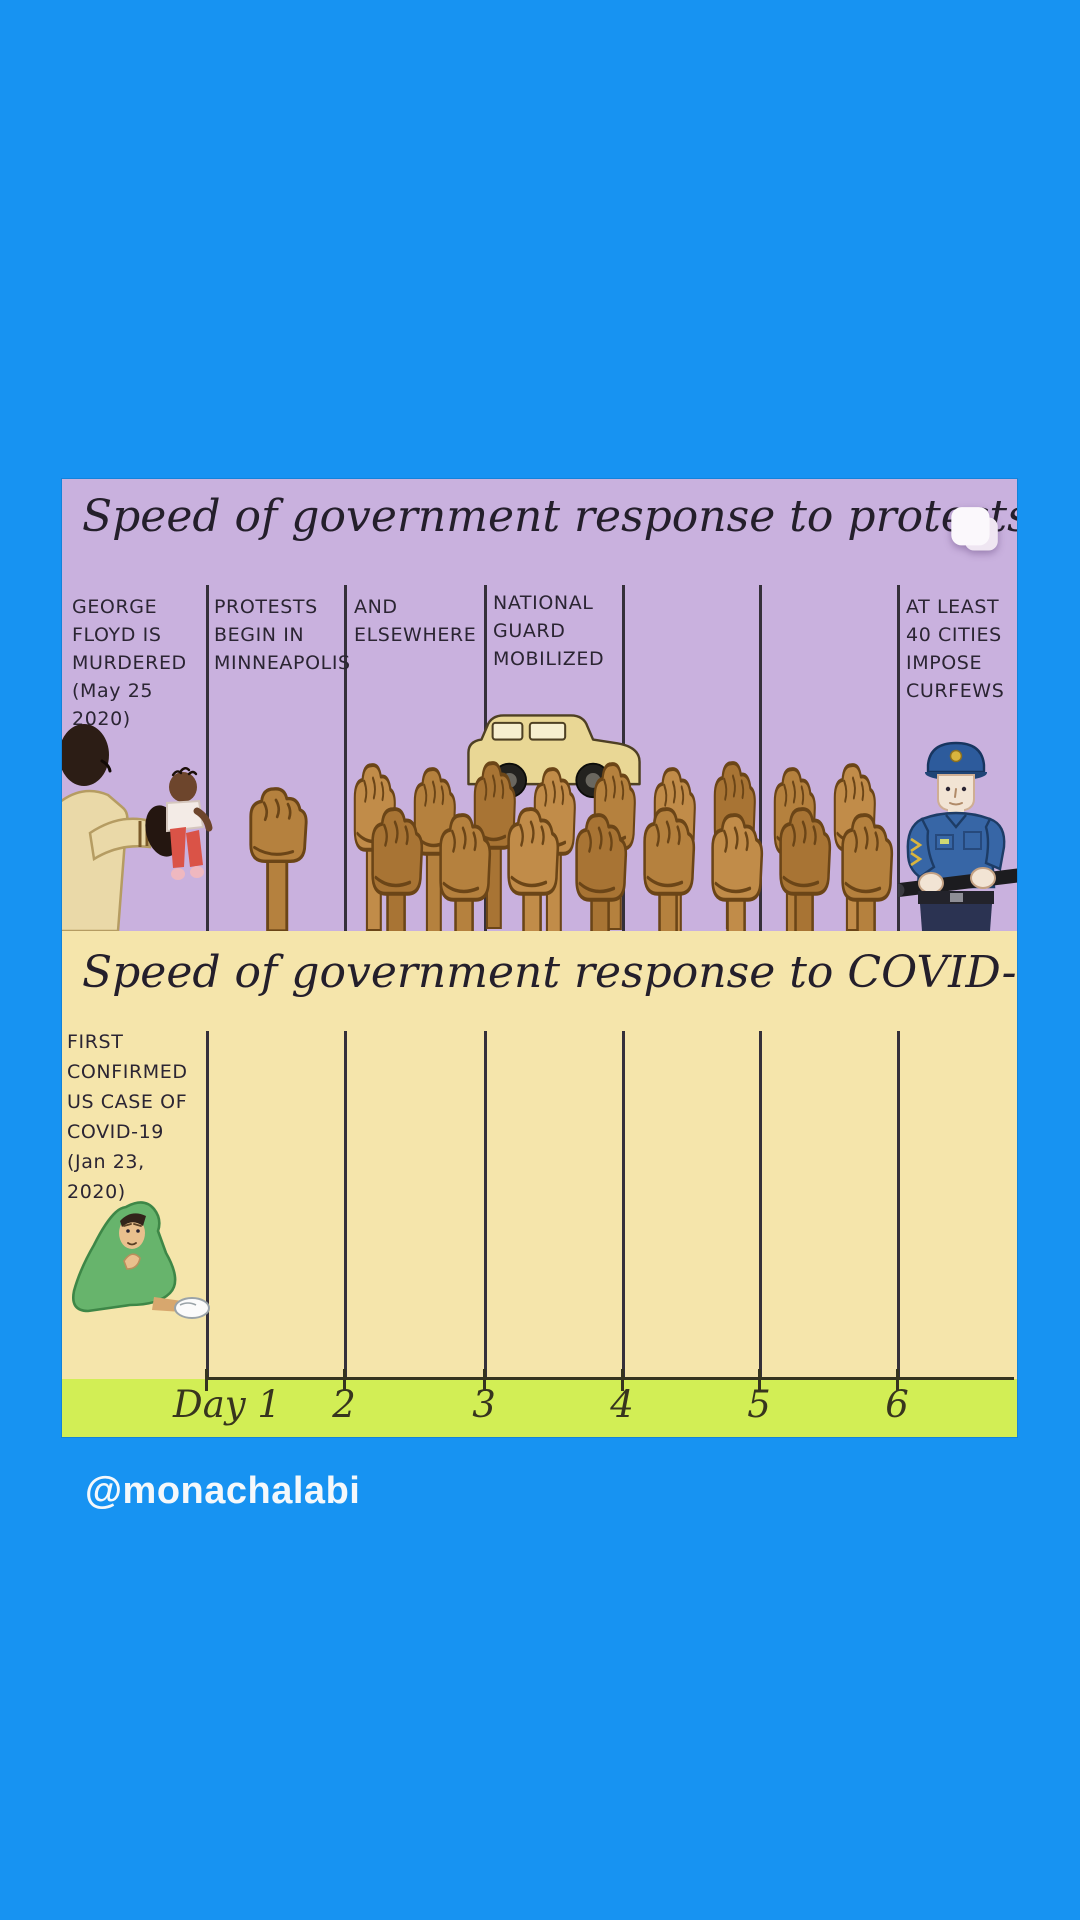 The width and height of the screenshot is (1080, 1920). I want to click on day-label: 2, so click(344, 1404).